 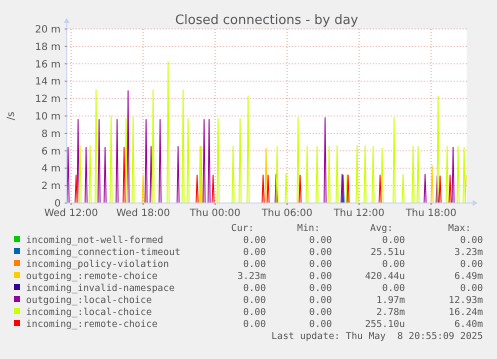 What do you see at coordinates (387, 252) in the screenshot?
I see `text: 25.51u` at bounding box center [387, 252].